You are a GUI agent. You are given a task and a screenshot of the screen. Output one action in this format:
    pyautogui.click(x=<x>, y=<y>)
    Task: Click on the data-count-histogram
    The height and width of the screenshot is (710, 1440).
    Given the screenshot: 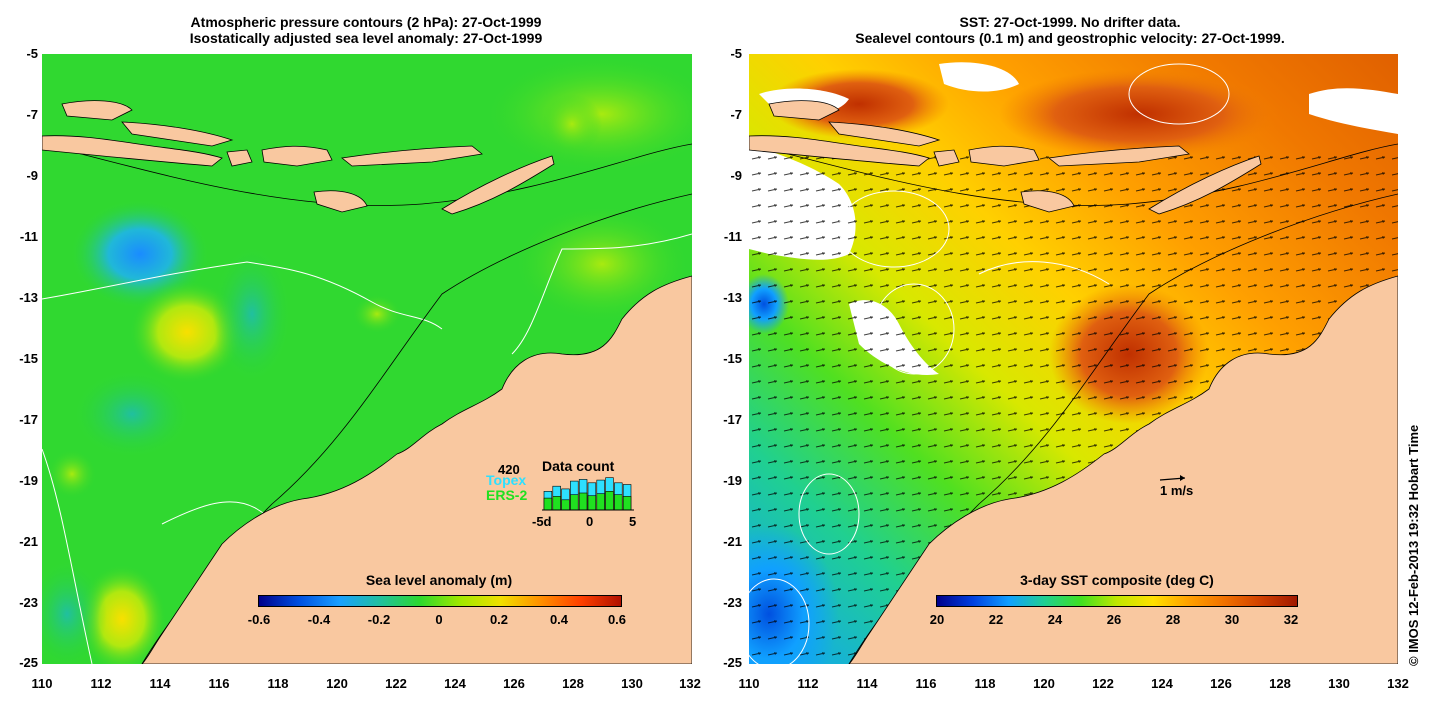 What is the action you would take?
    pyautogui.click(x=588, y=494)
    